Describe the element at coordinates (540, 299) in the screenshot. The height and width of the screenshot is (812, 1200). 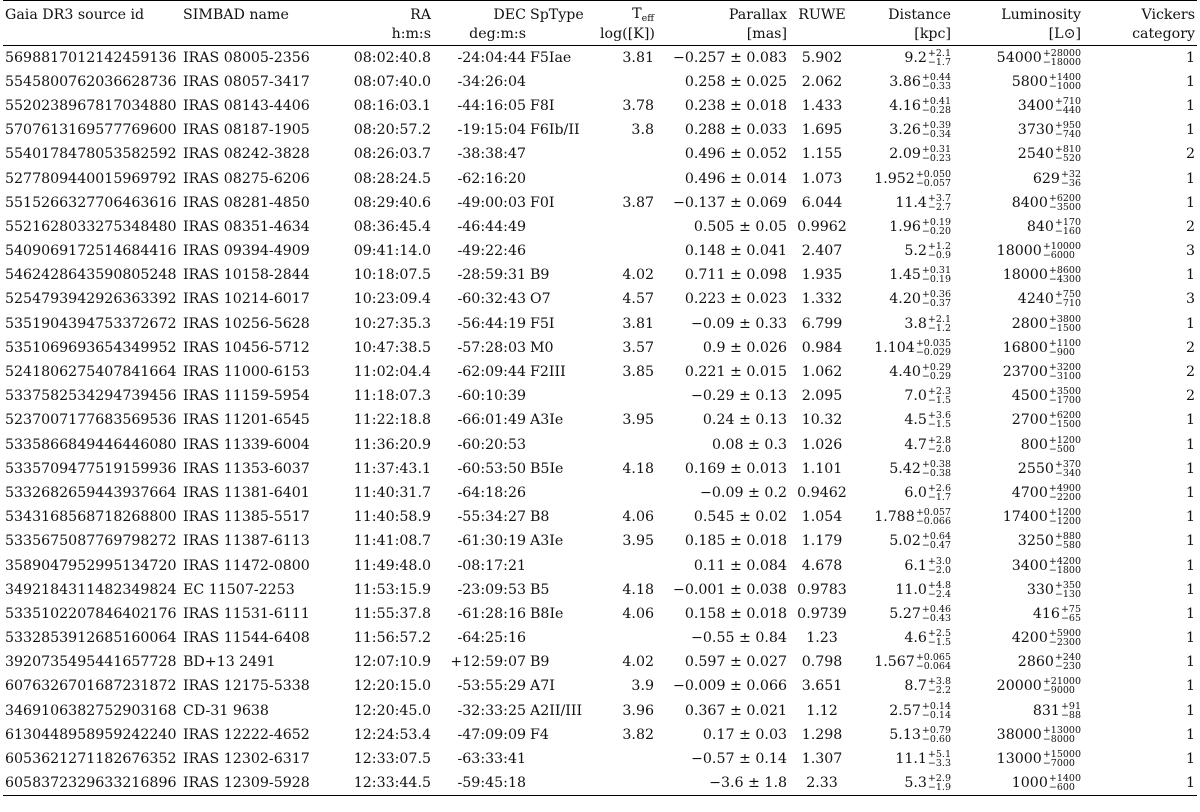
I see `cell-sptype: O7` at that location.